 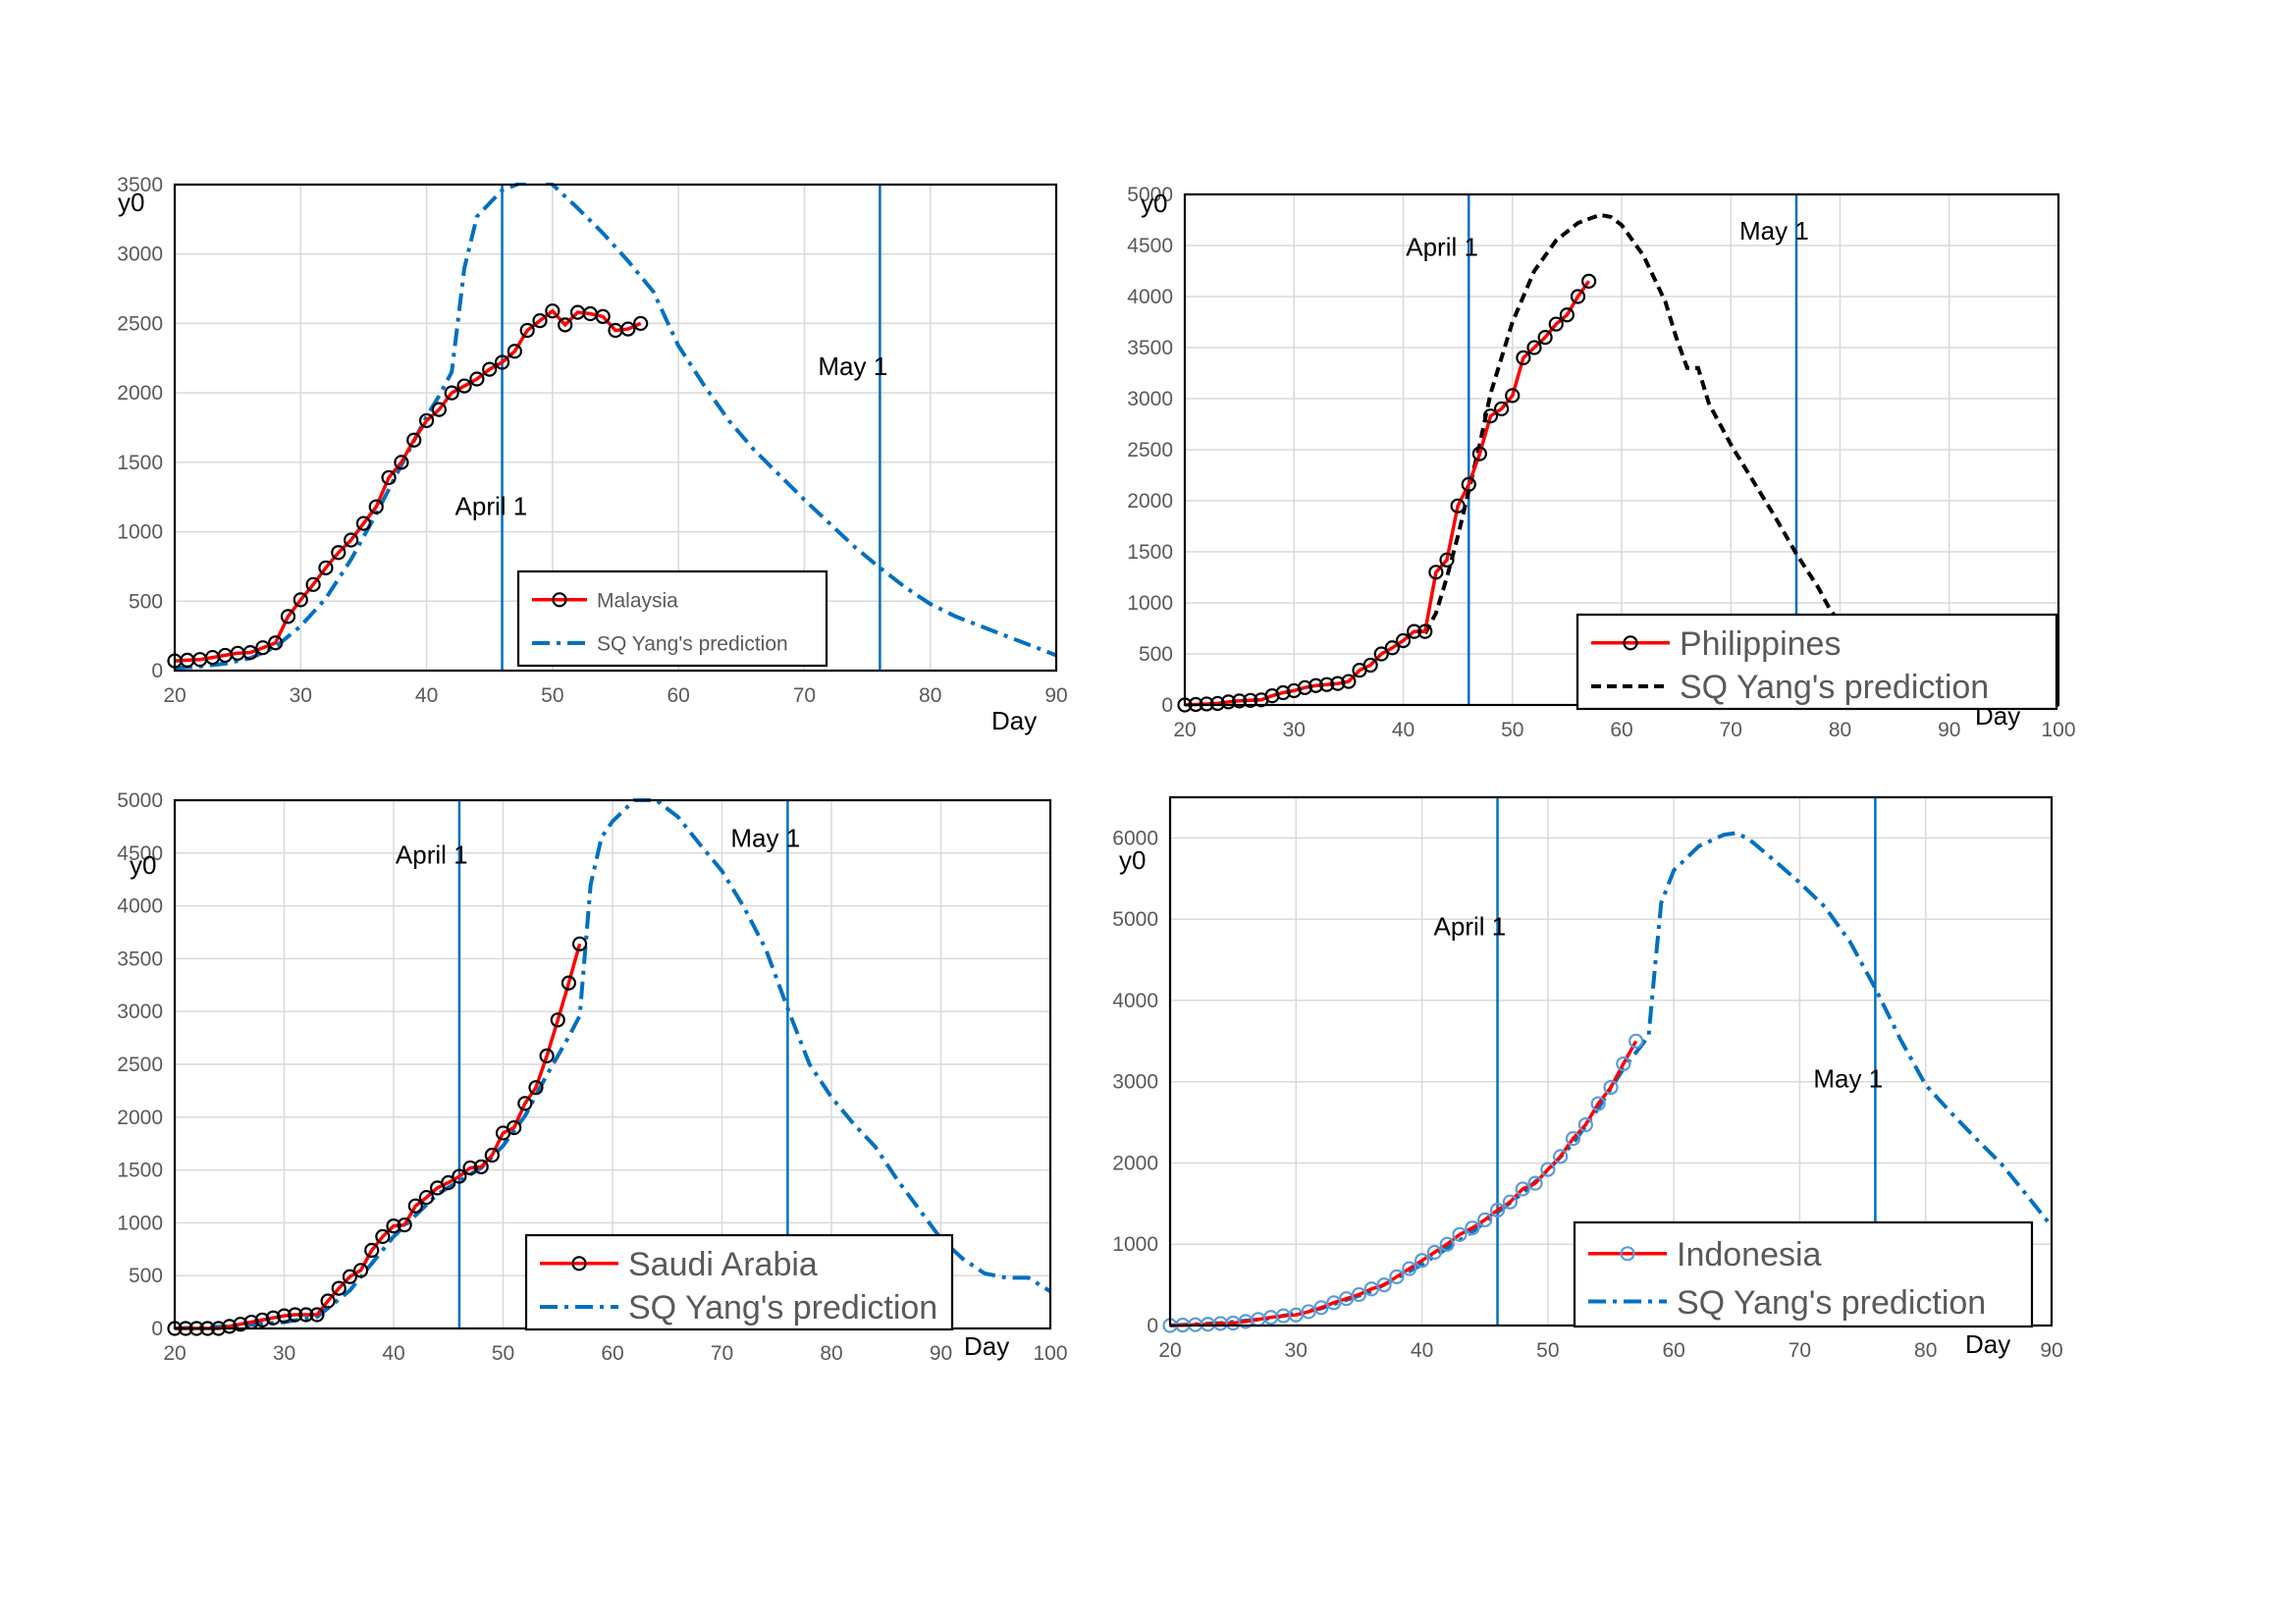 What do you see at coordinates (1135, 838) in the screenshot?
I see `y-tick-label: 6000` at bounding box center [1135, 838].